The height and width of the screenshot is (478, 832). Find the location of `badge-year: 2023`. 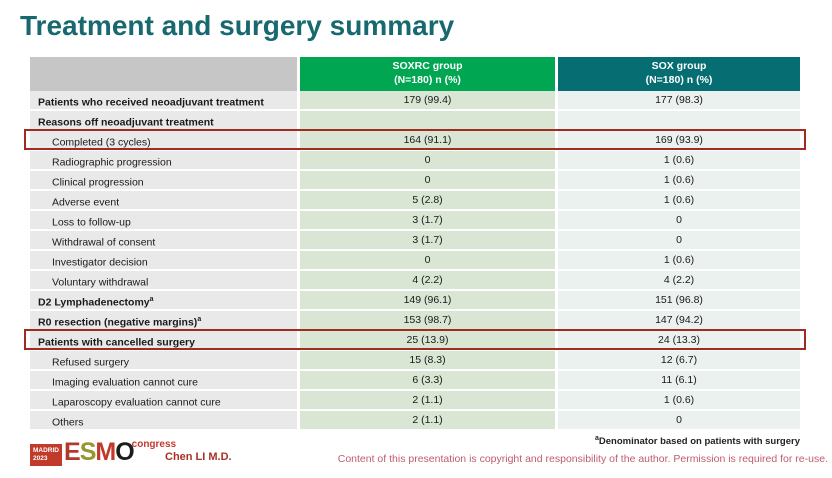

badge-year: 2023 is located at coordinates (40, 459).